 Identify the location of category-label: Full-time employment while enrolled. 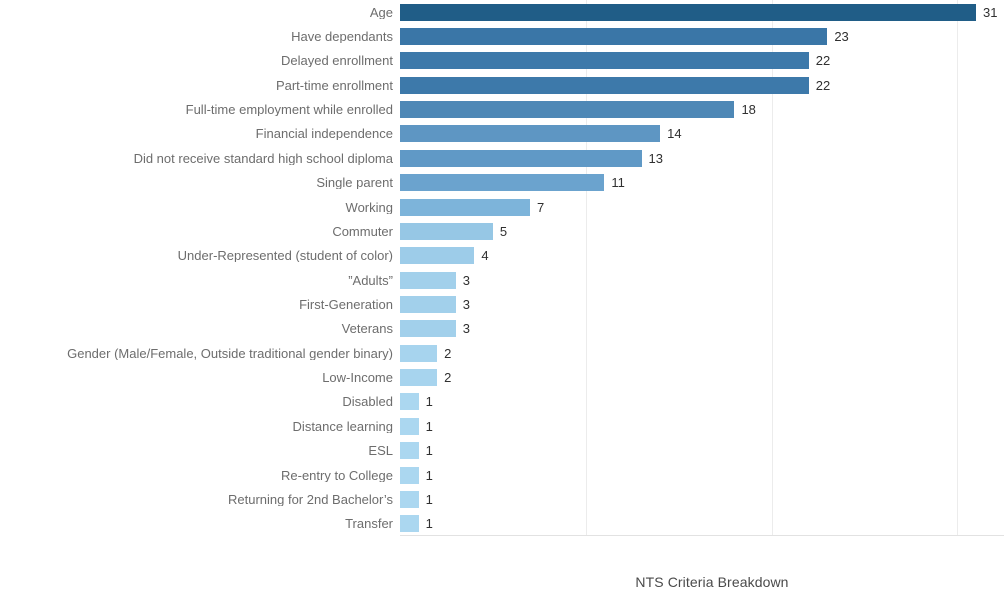
(289, 110).